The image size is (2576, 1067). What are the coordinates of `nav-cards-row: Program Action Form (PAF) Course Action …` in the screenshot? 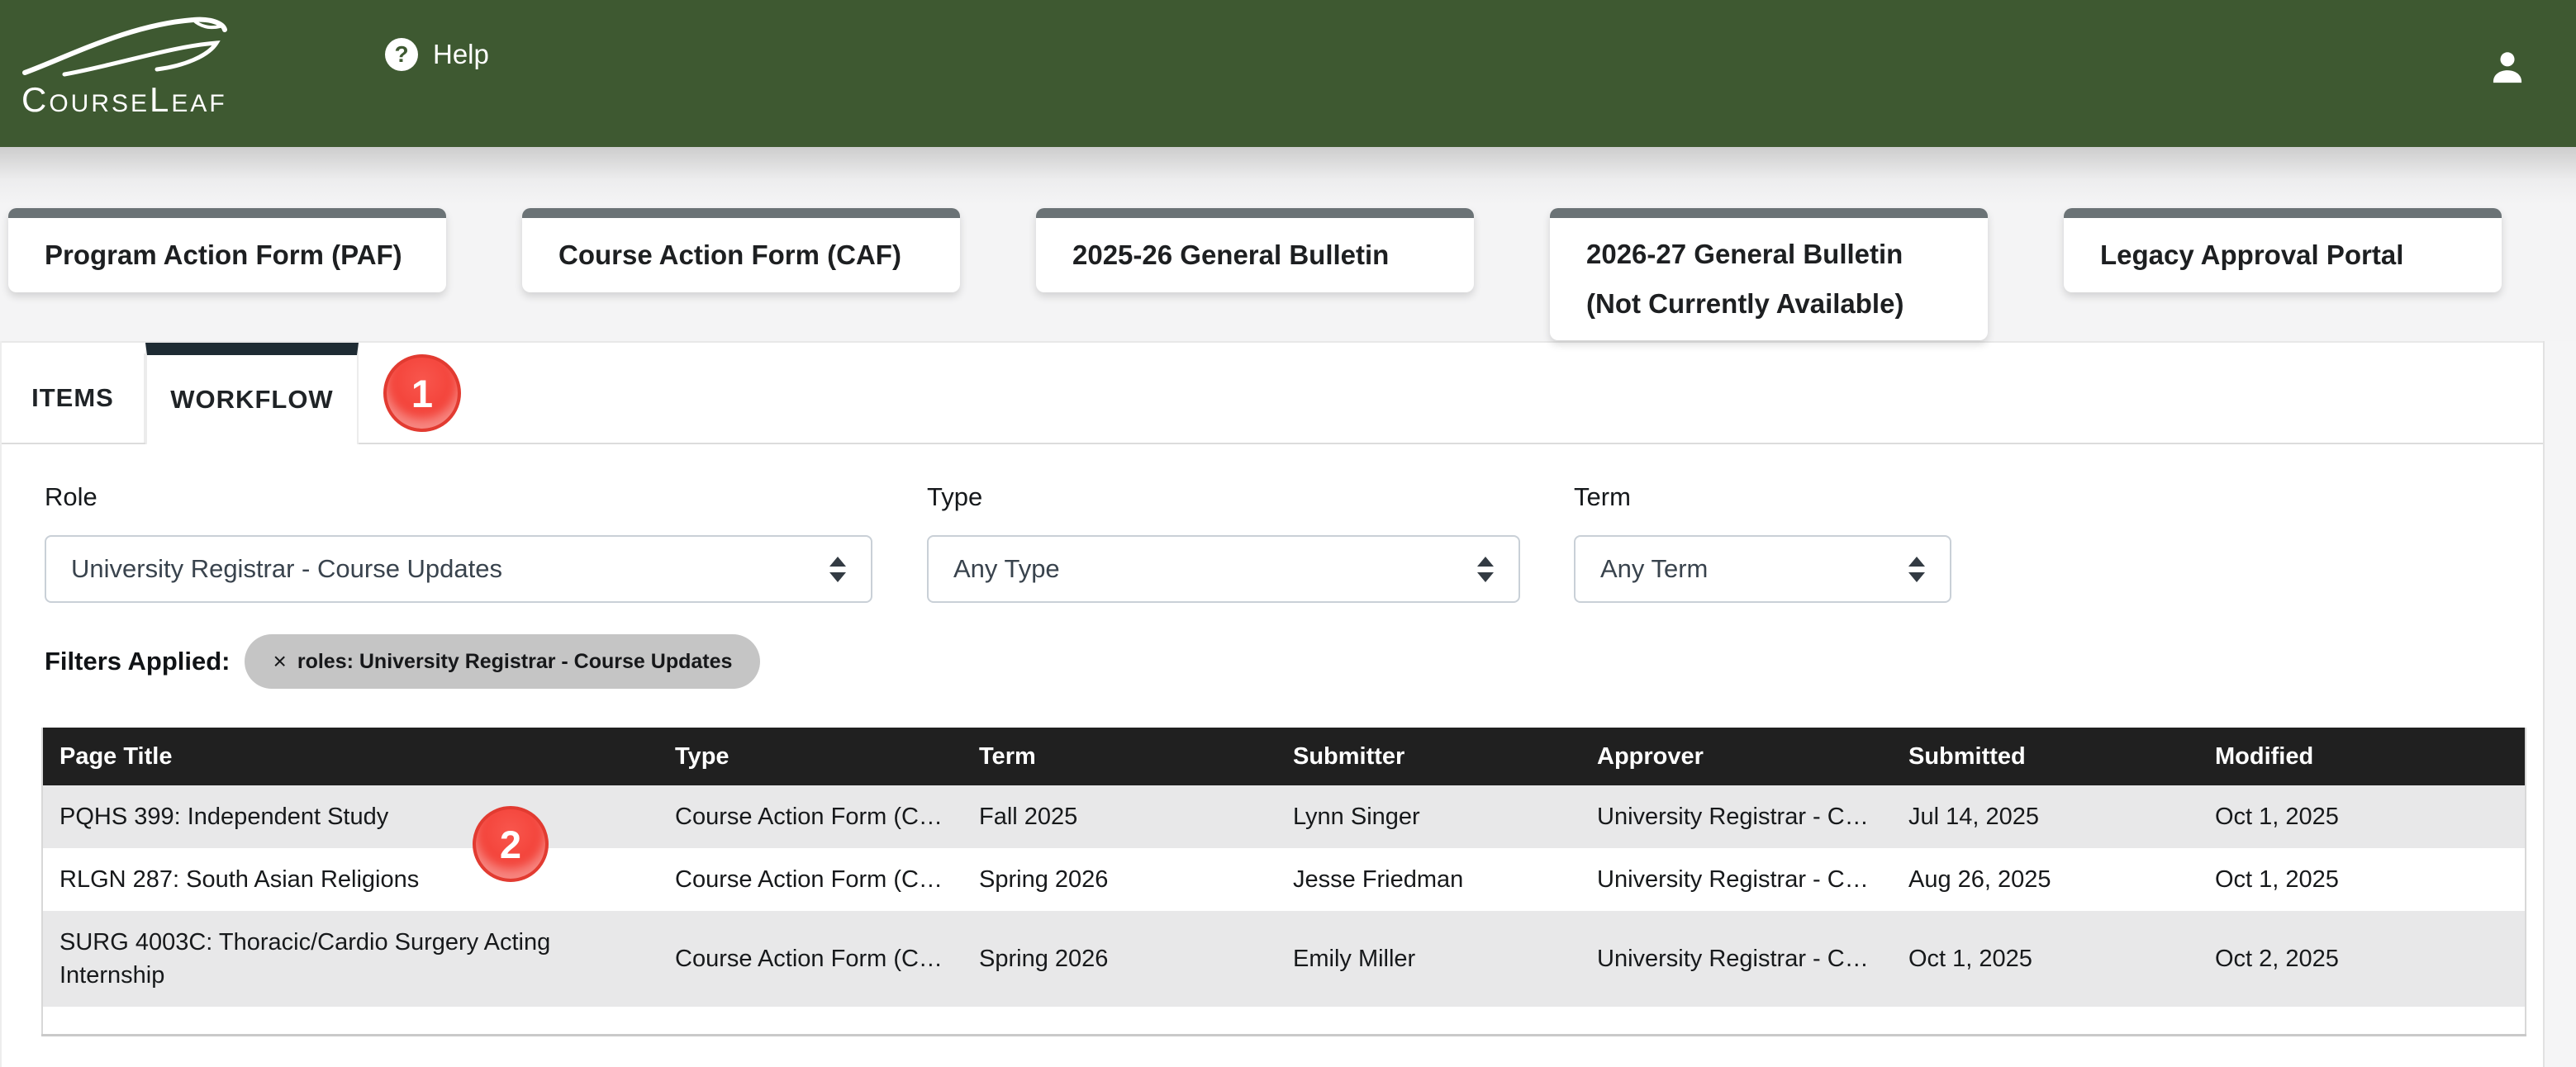 It's located at (1288, 274).